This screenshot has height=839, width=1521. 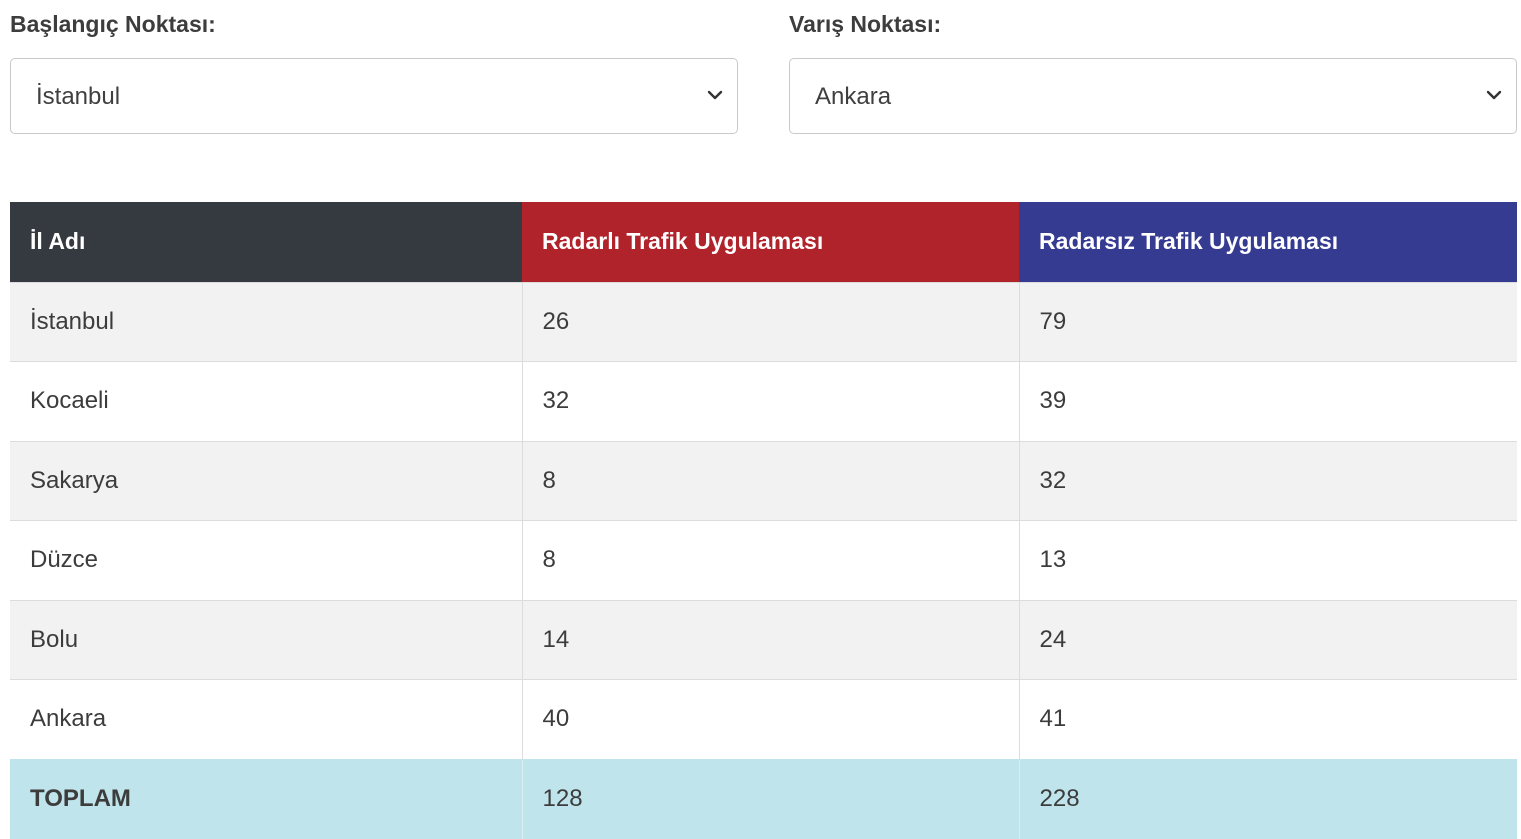 I want to click on cell-province: Ankara, so click(x=266, y=719).